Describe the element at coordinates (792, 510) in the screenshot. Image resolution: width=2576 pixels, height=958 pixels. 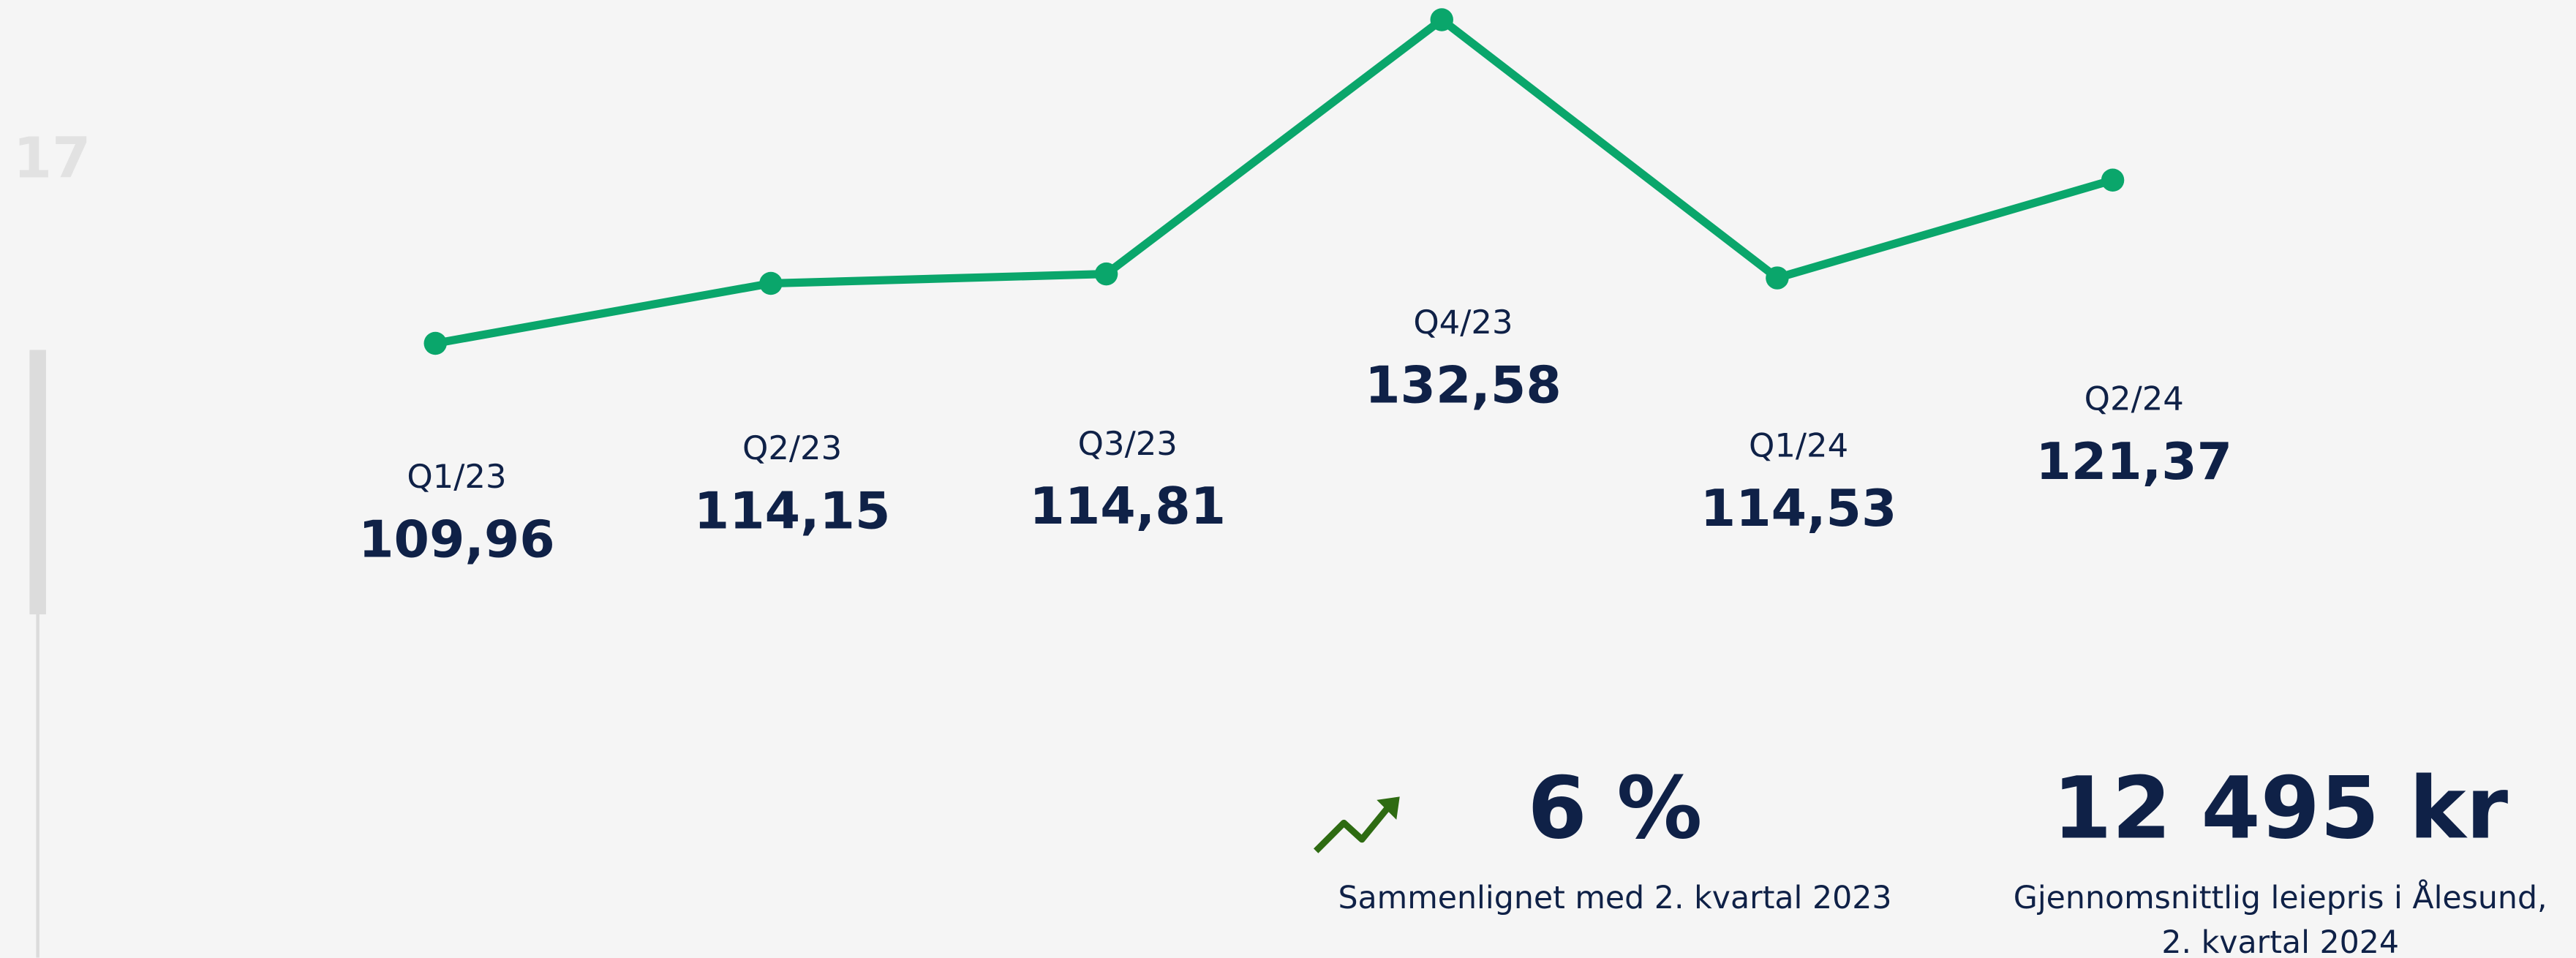
I see `value-label: 114,15` at that location.